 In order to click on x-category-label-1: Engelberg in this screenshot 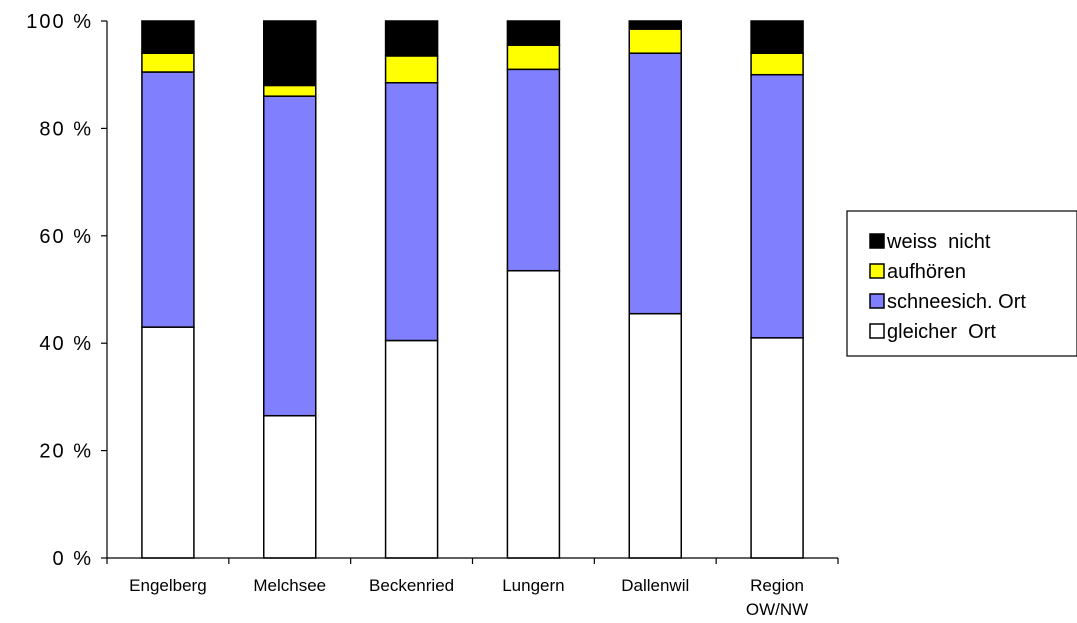, I will do `click(168, 585)`.